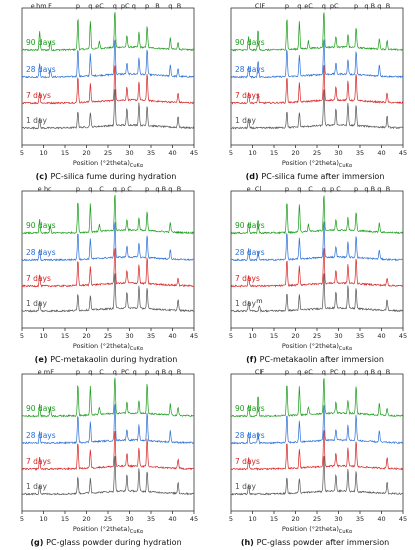  I want to click on panel-caption-text: PC-metakaolin during hydration, so click(113, 359).